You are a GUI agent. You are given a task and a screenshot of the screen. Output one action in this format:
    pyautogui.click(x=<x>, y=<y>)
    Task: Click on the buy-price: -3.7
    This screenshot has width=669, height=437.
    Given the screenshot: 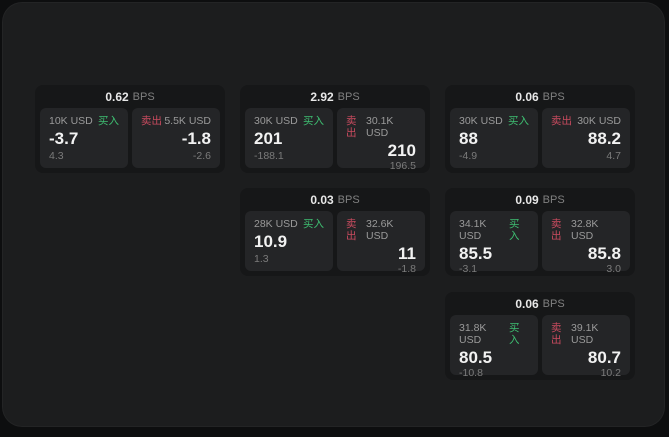 What is the action you would take?
    pyautogui.click(x=64, y=138)
    